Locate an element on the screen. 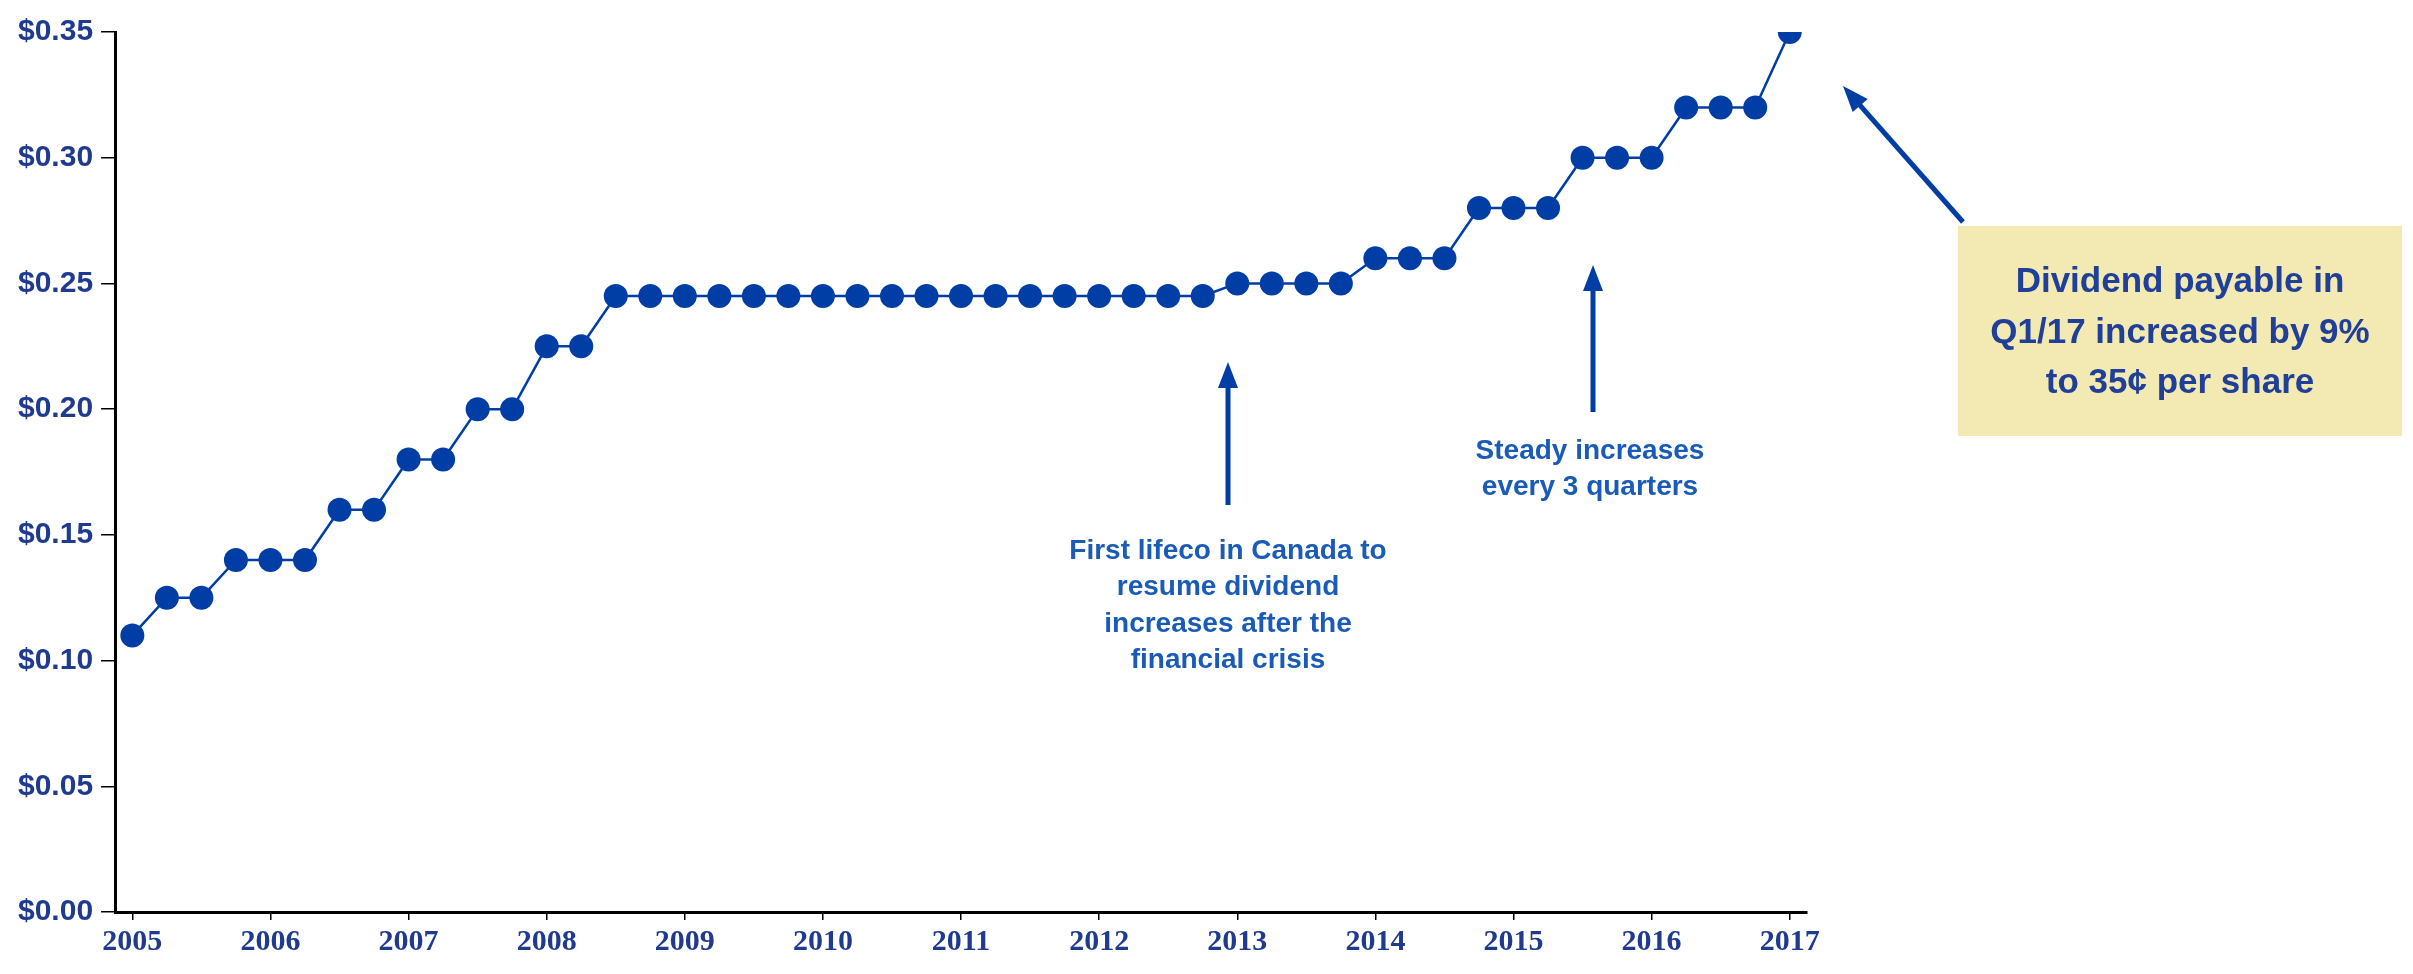 This screenshot has height=974, width=2413. x-tick-label: 2014 is located at coordinates (1375, 939).